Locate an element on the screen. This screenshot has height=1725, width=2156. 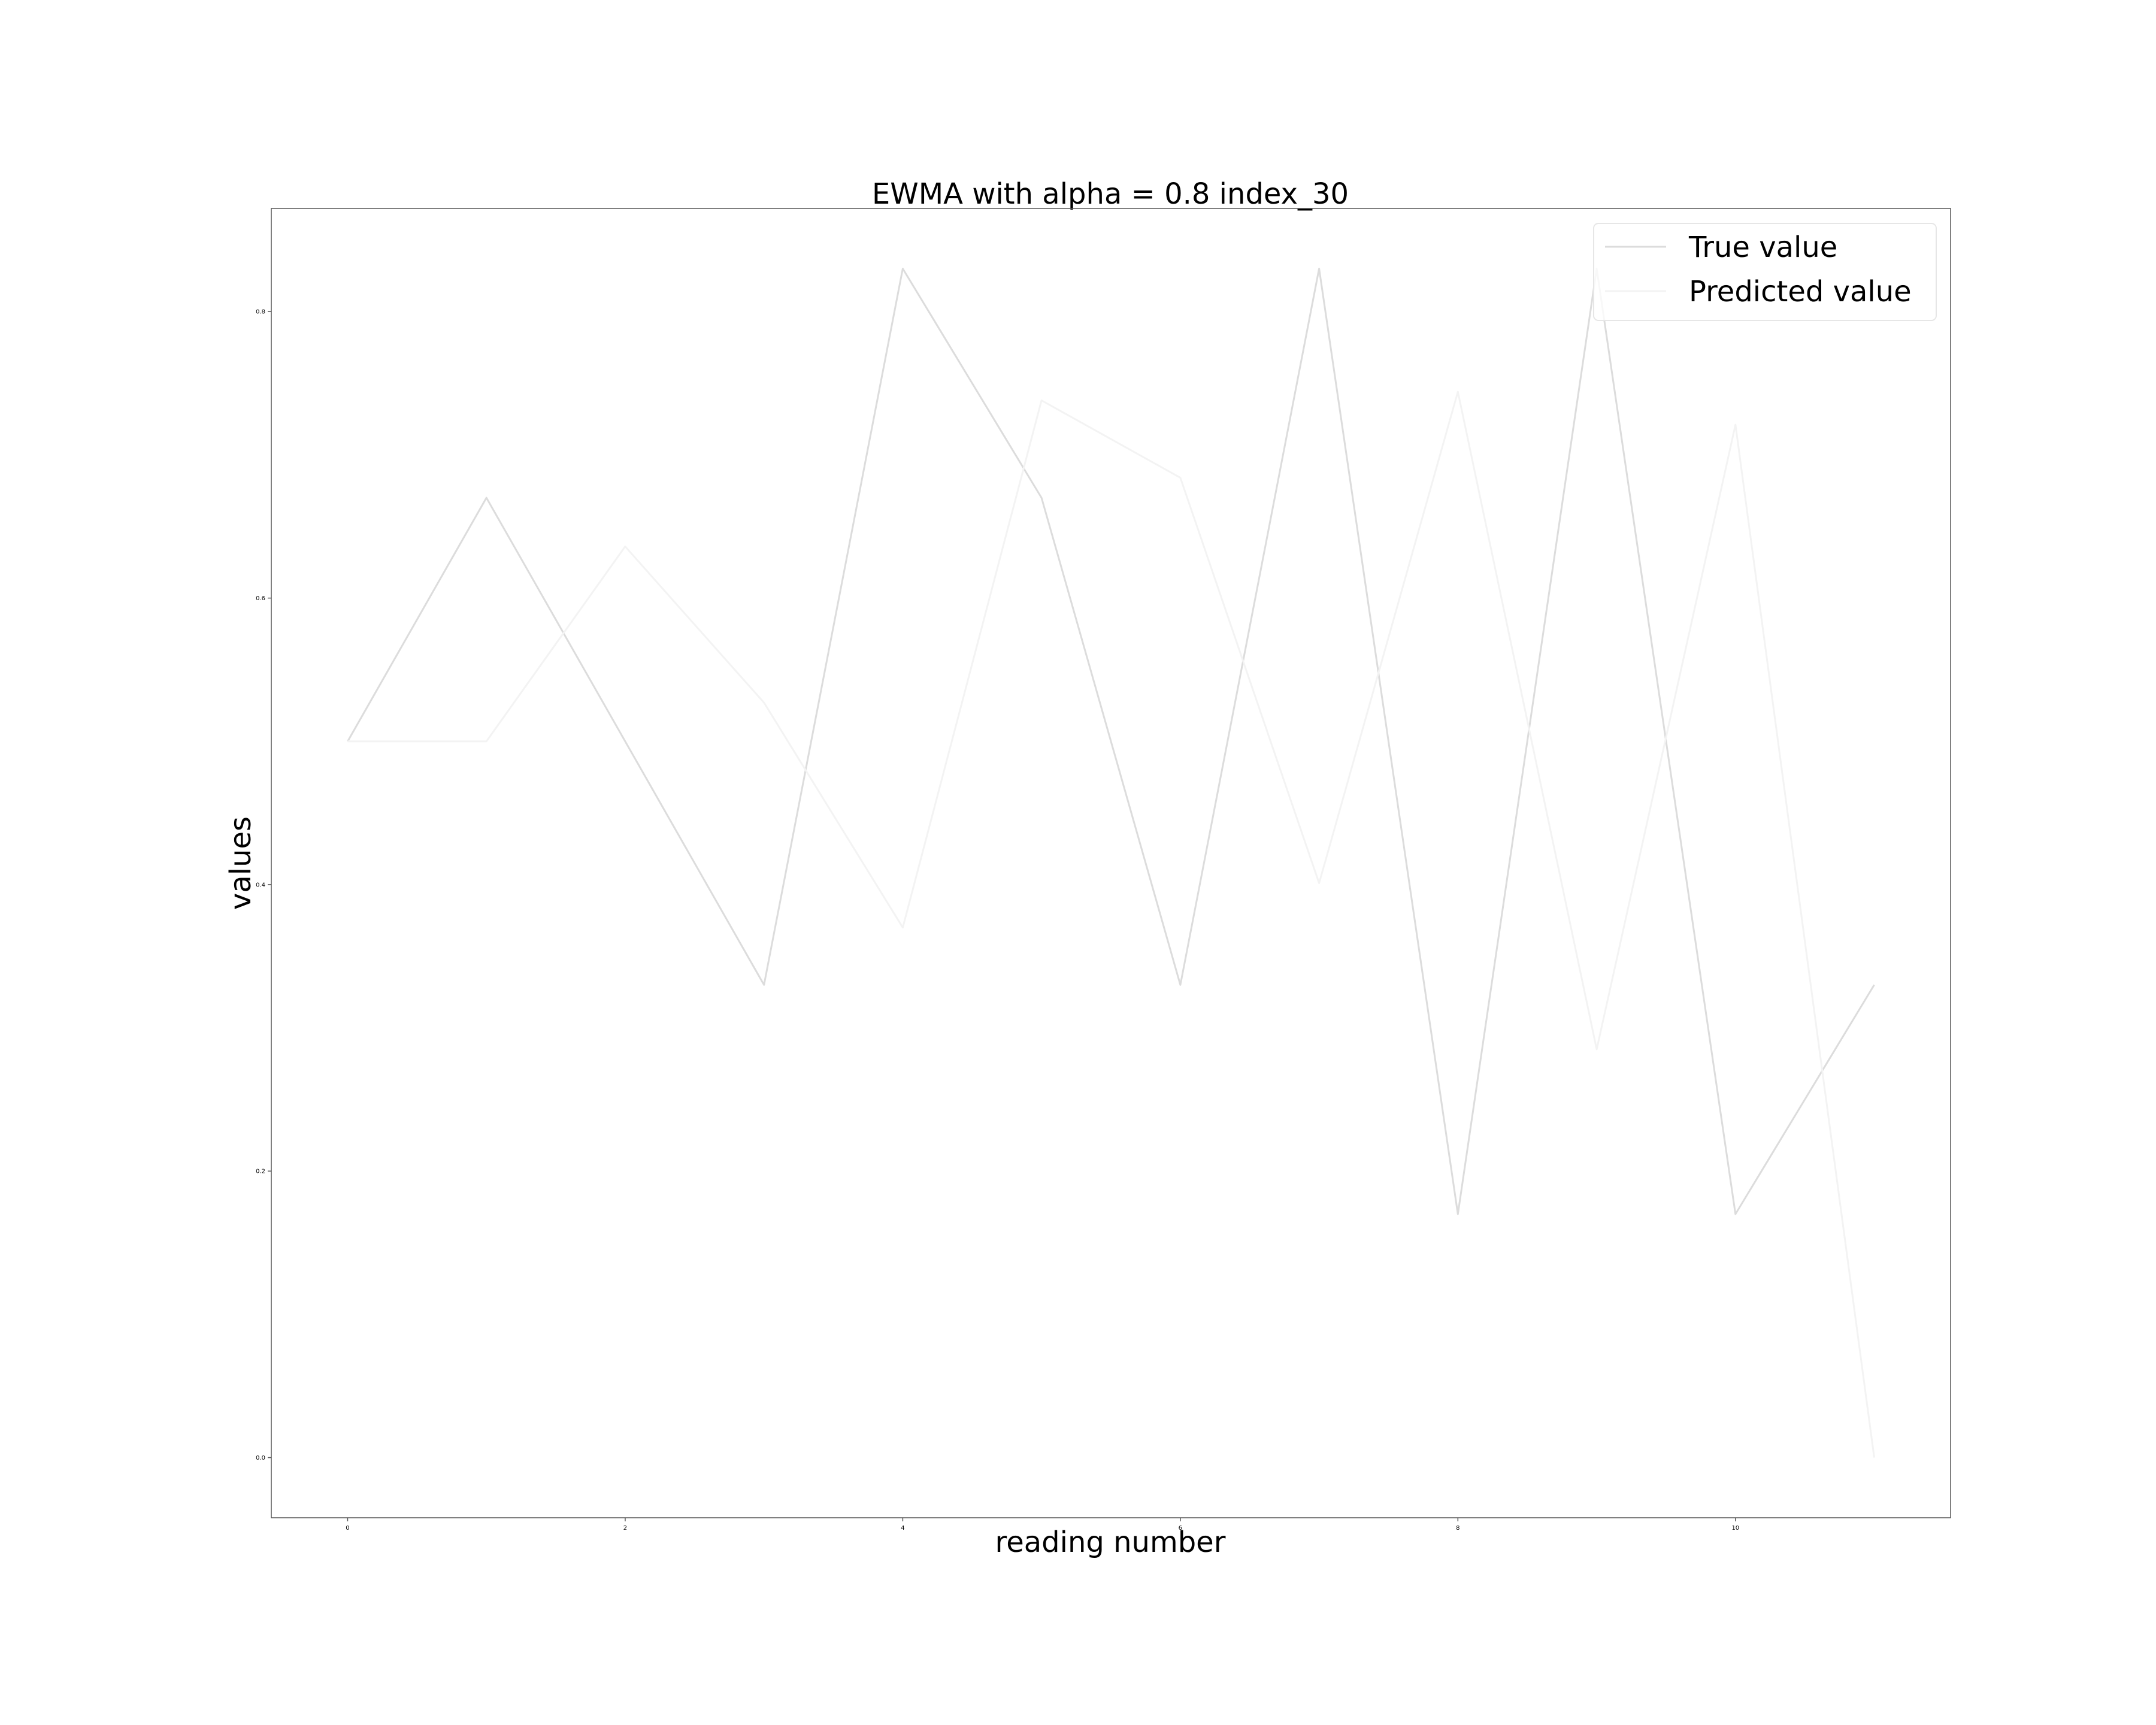
y-tick-label: 0.4 is located at coordinates (260, 885).